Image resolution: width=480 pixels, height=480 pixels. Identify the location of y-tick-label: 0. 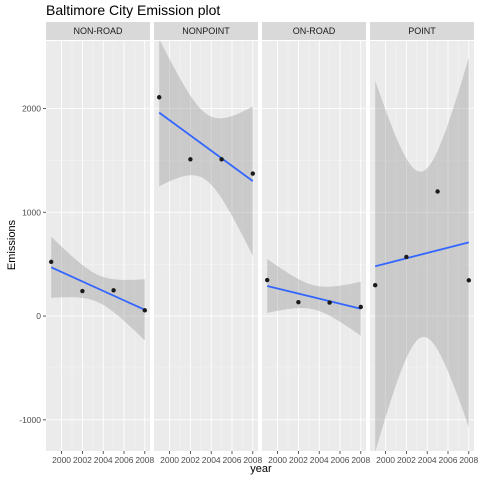
(38, 316).